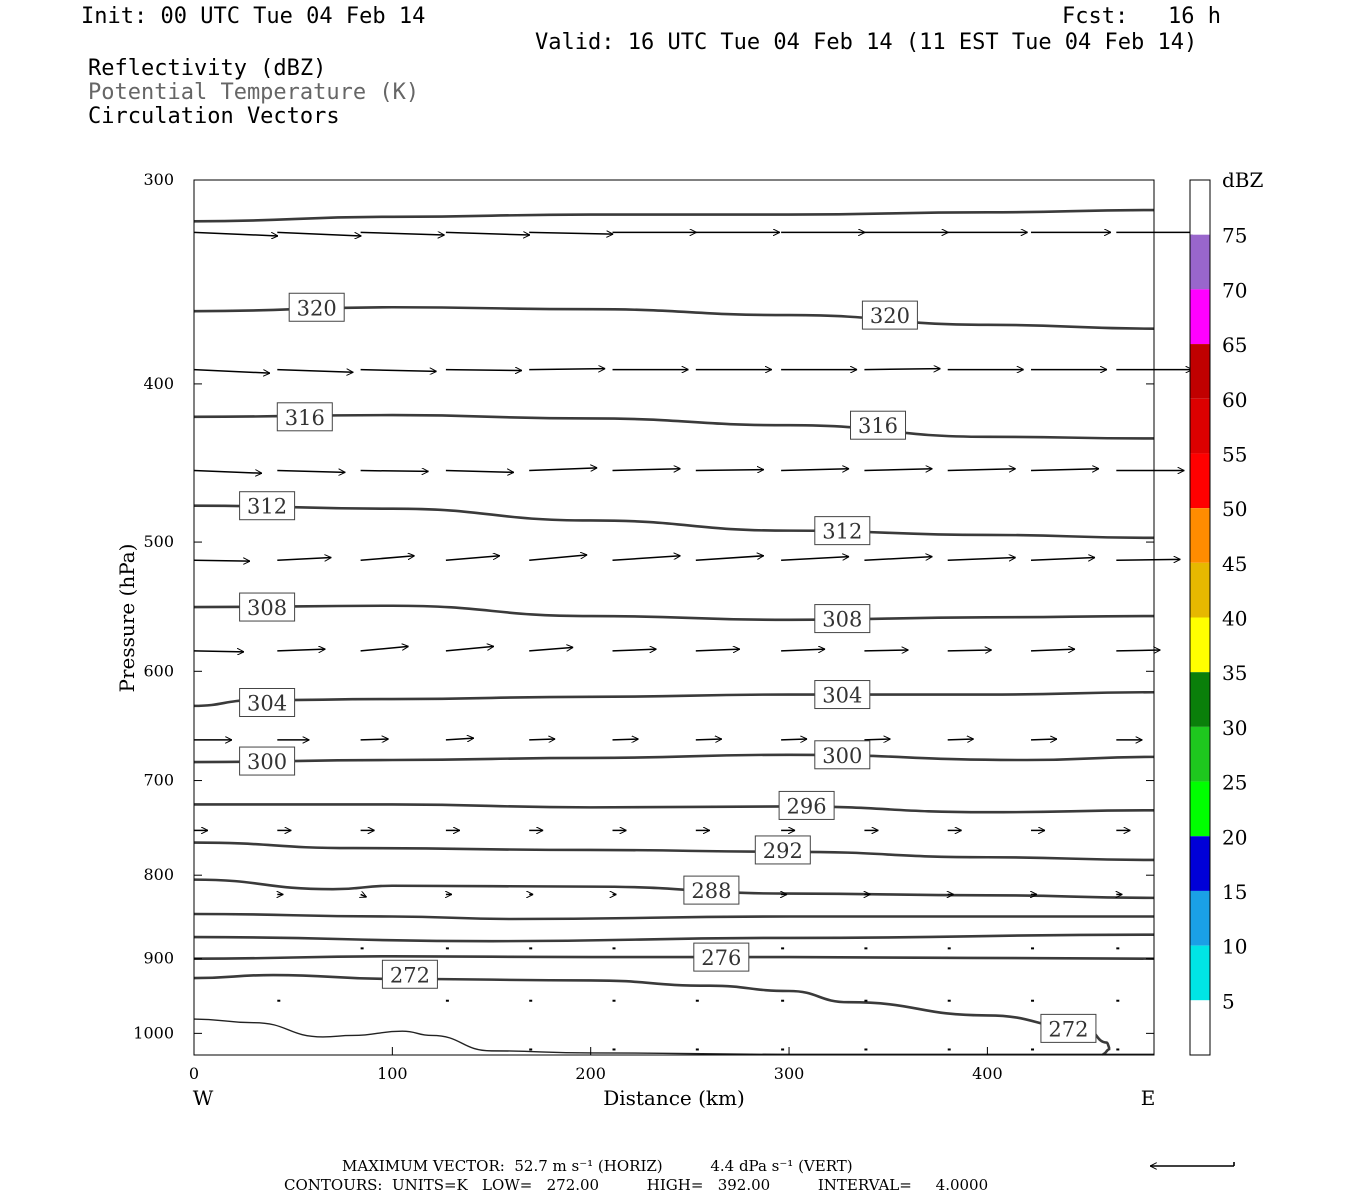 The width and height of the screenshot is (1350, 1200). What do you see at coordinates (158, 958) in the screenshot?
I see `y-tick-label: 900` at bounding box center [158, 958].